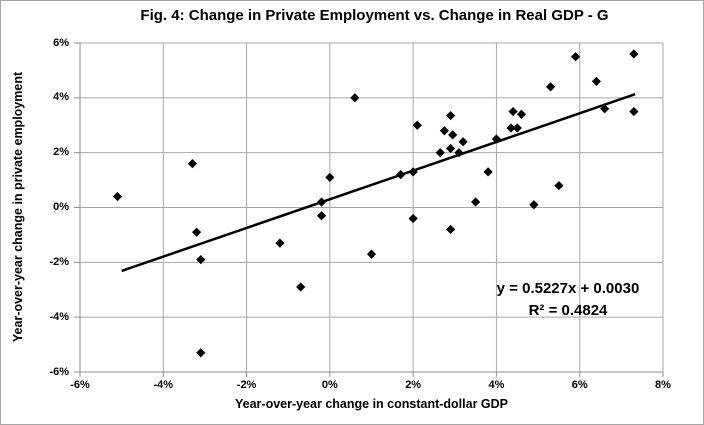  Describe the element at coordinates (163, 385) in the screenshot. I see `x-tick-label: -4%` at that location.